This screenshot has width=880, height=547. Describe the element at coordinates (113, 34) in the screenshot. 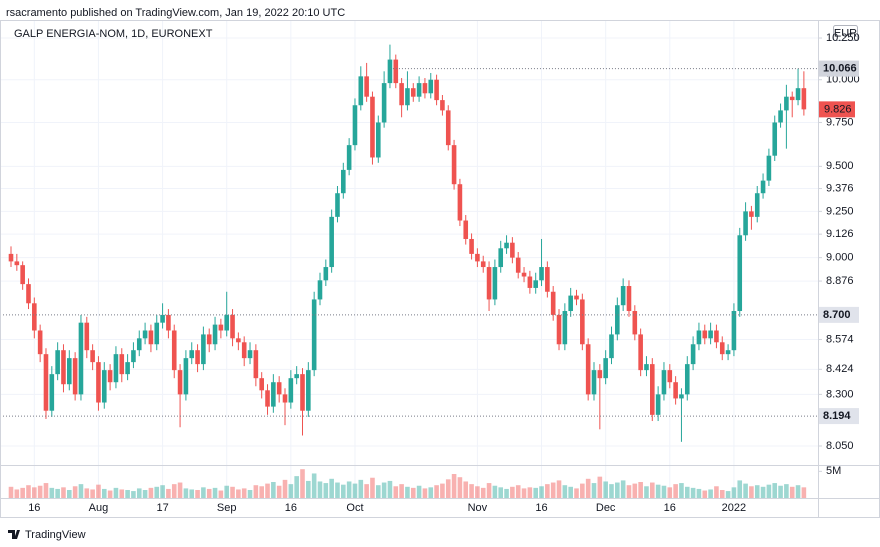

I see `chart-title: GALP ENERGIA-NOM, 1D, EURONEXT` at that location.